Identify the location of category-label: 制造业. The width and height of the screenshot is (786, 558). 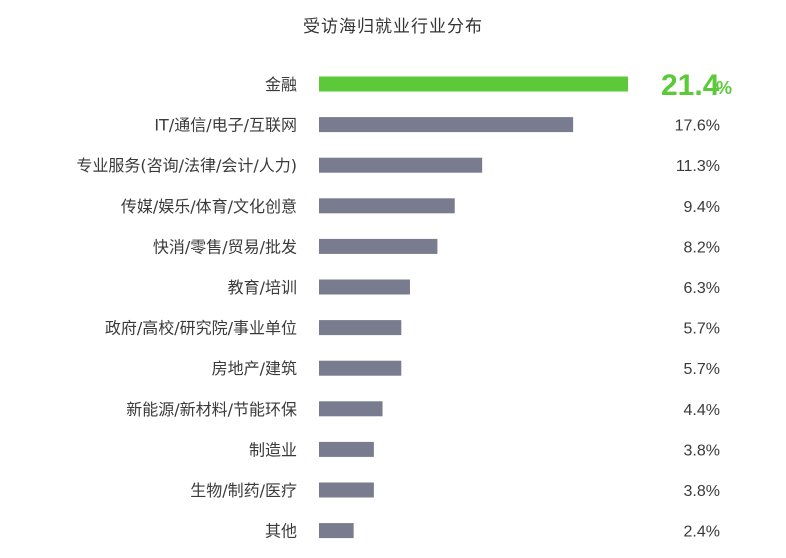
(273, 449).